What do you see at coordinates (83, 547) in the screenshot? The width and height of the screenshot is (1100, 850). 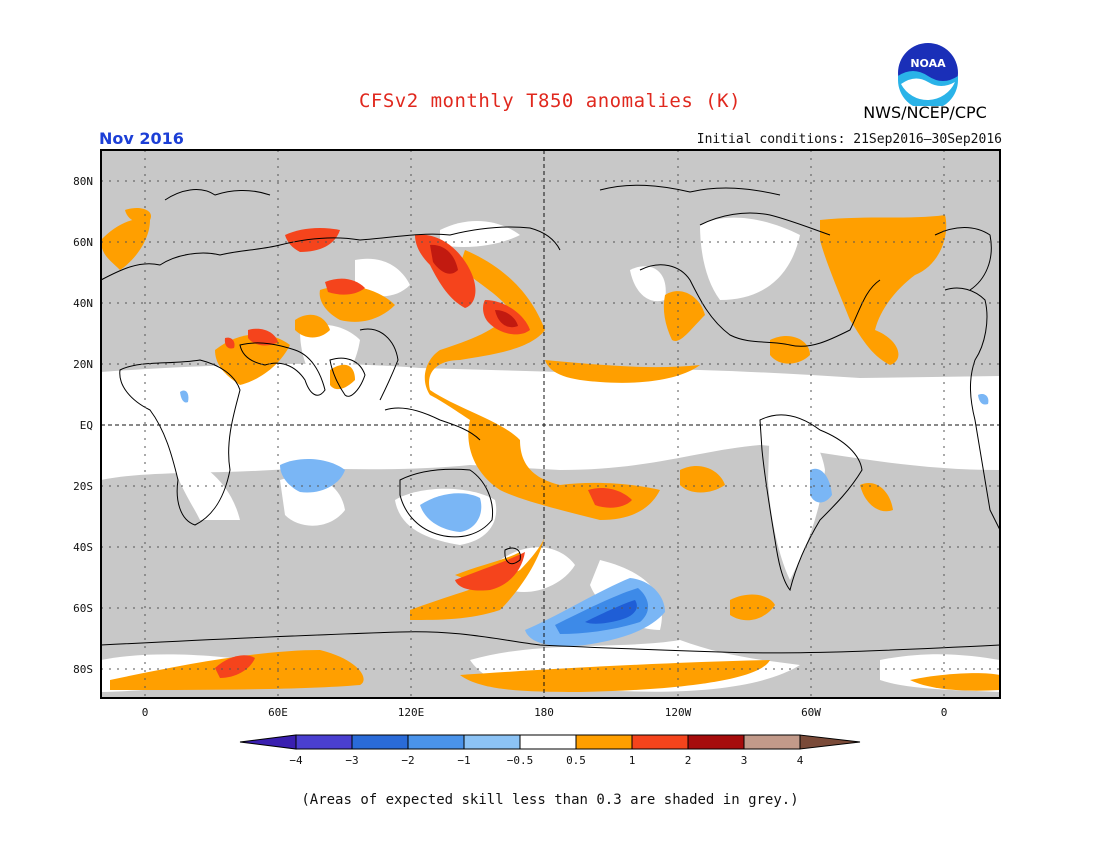 I see `lat-label: 40S` at bounding box center [83, 547].